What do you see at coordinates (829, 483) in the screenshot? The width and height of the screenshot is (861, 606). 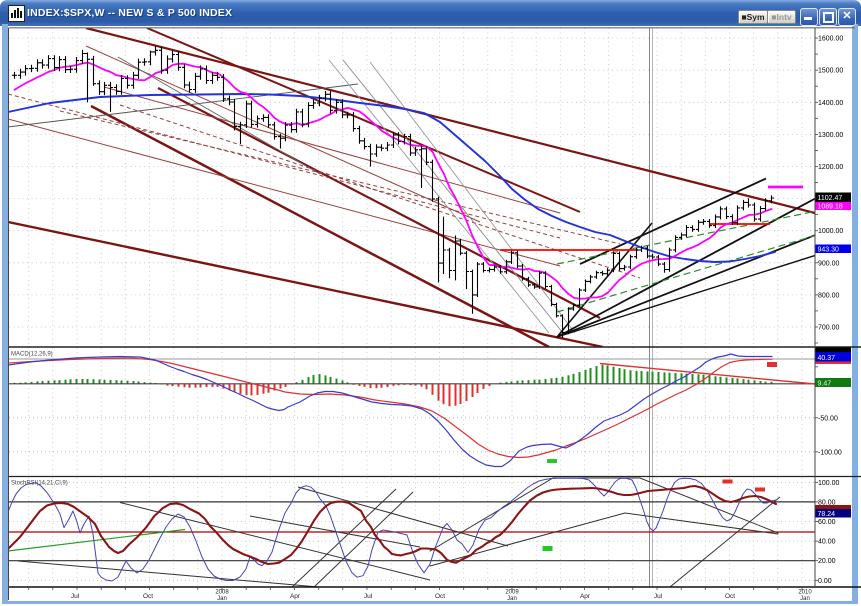 I see `svg-text: 100.00` at bounding box center [829, 483].